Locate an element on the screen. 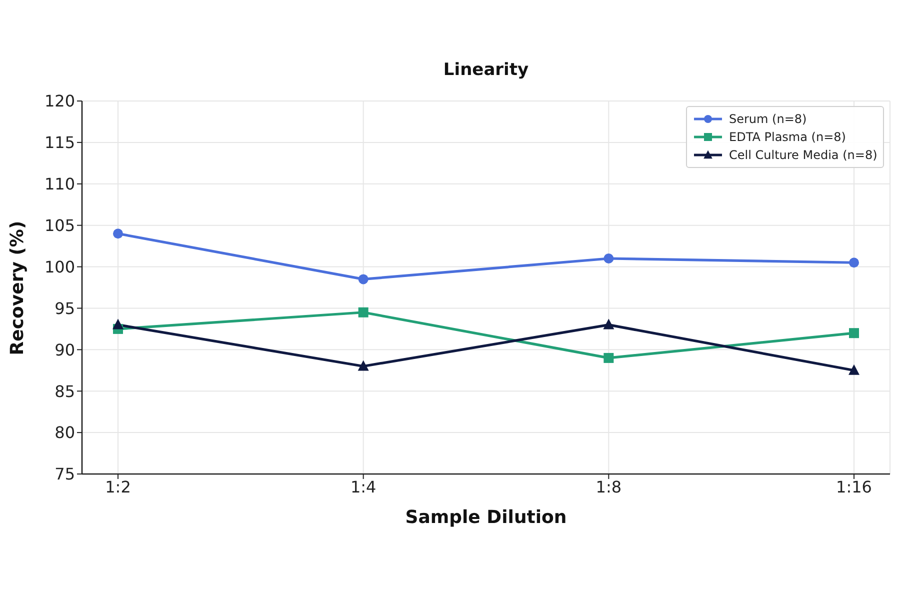  y-tick-label: 75 is located at coordinates (64, 474).